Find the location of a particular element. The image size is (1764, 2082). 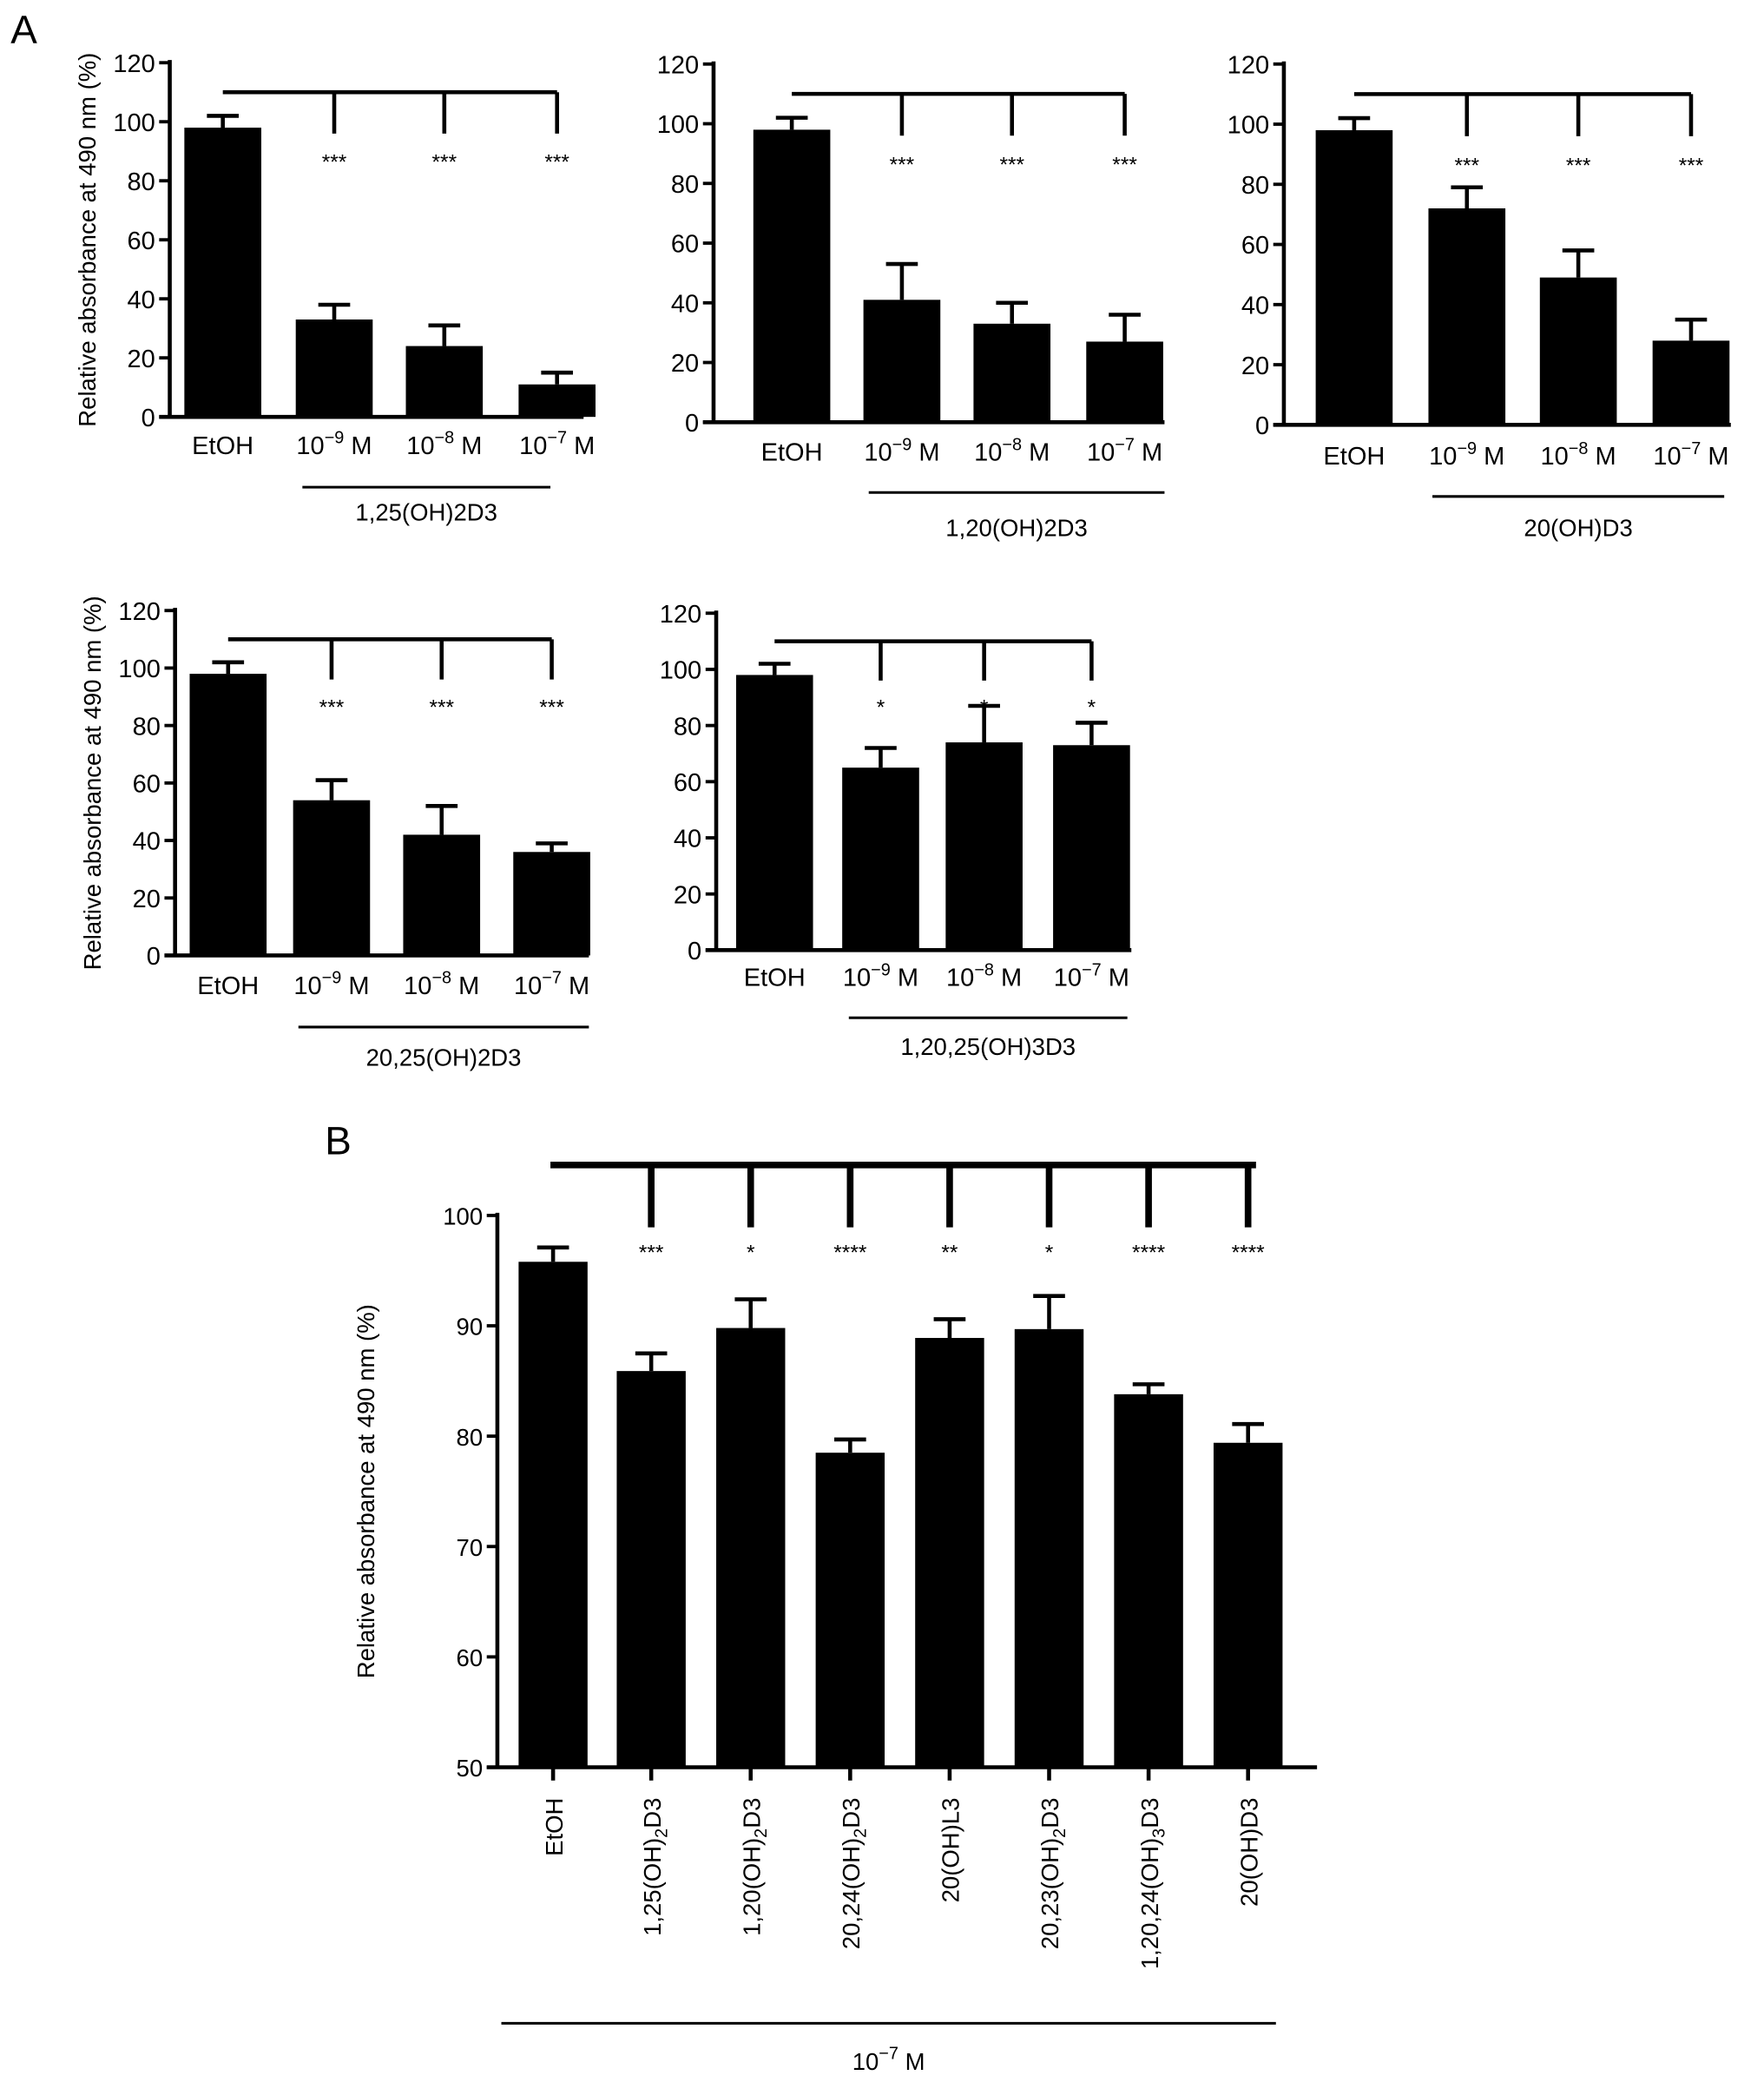

group-label: 1,20,25(OH)3D3 is located at coordinates (988, 1046).